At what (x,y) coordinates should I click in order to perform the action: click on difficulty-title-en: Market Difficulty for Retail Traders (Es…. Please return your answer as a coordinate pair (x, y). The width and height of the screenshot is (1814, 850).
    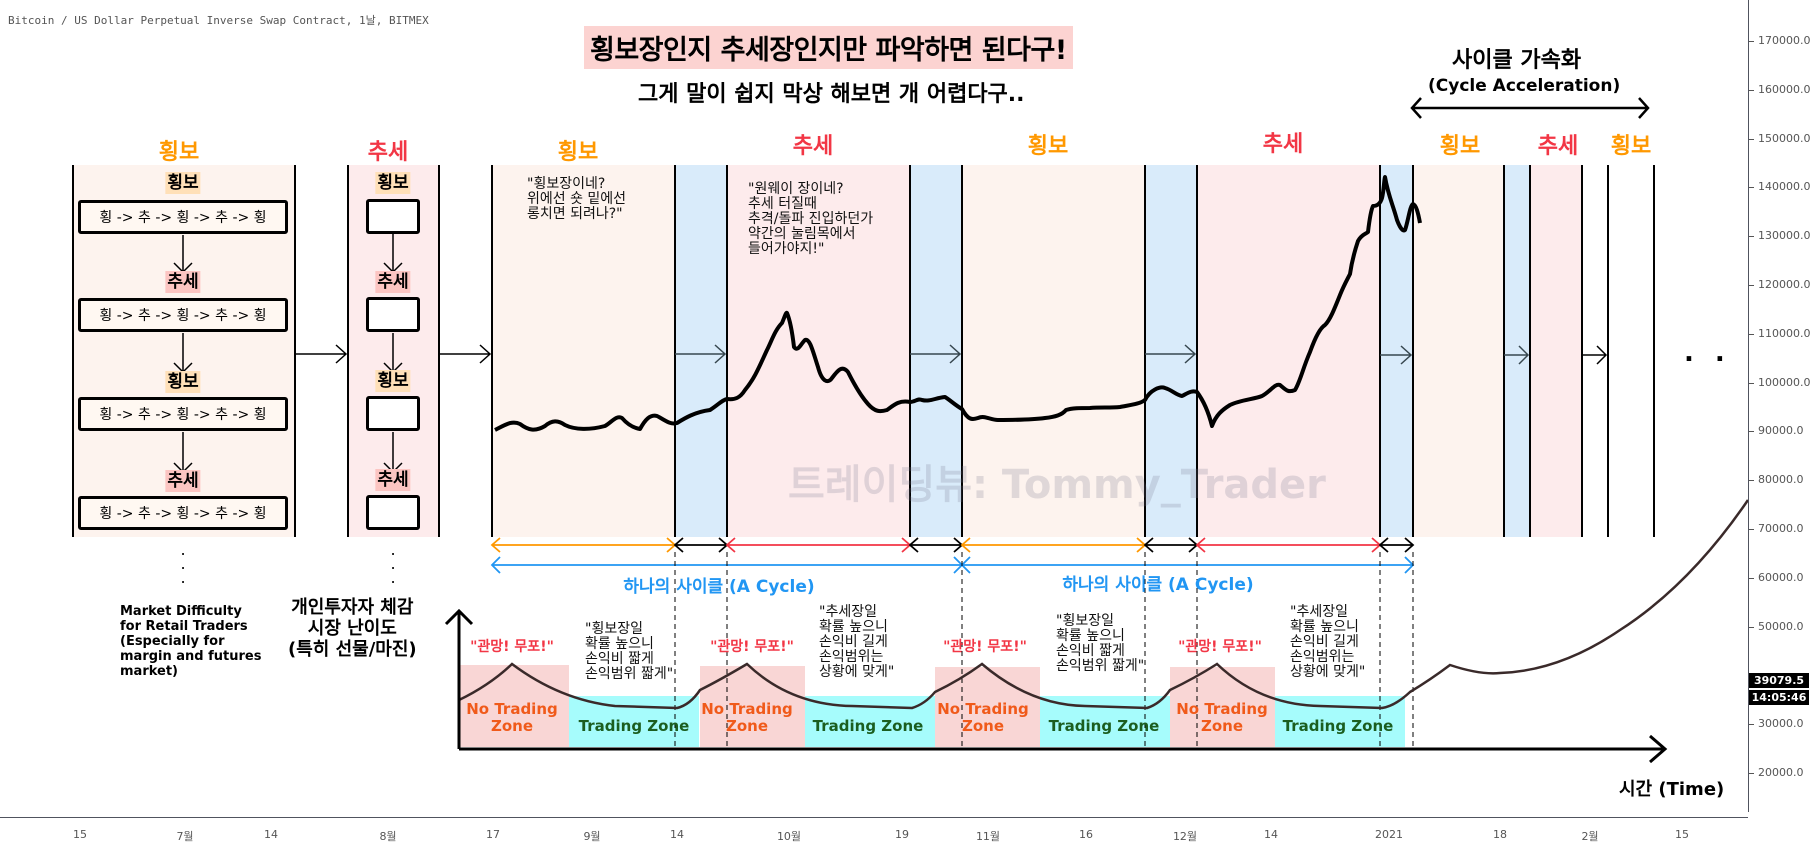
    Looking at the image, I should click on (191, 641).